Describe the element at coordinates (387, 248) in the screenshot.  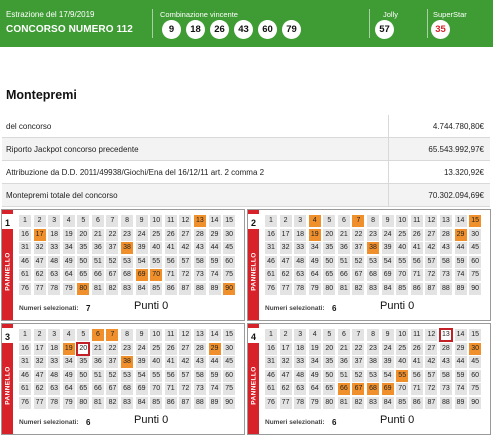
I see `number-cell: 39` at that location.